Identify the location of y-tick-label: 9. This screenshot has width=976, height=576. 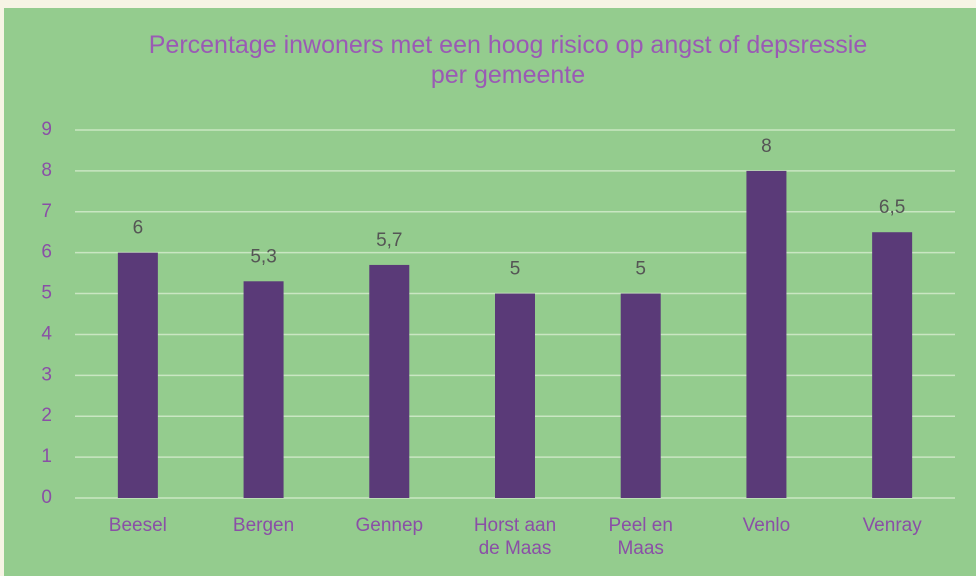
(46, 129).